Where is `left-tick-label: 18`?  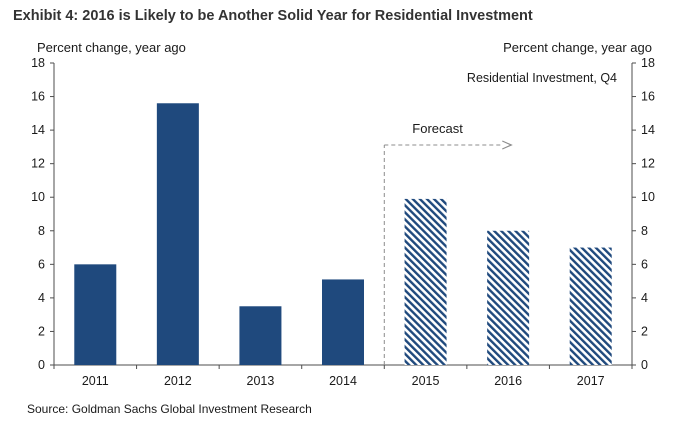 left-tick-label: 18 is located at coordinates (38, 63).